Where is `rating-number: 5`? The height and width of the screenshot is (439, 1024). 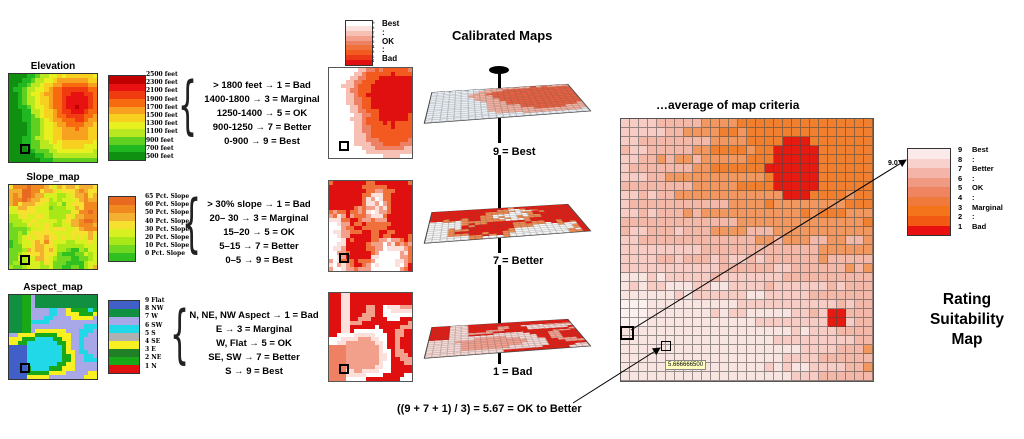
rating-number: 5 is located at coordinates (965, 188).